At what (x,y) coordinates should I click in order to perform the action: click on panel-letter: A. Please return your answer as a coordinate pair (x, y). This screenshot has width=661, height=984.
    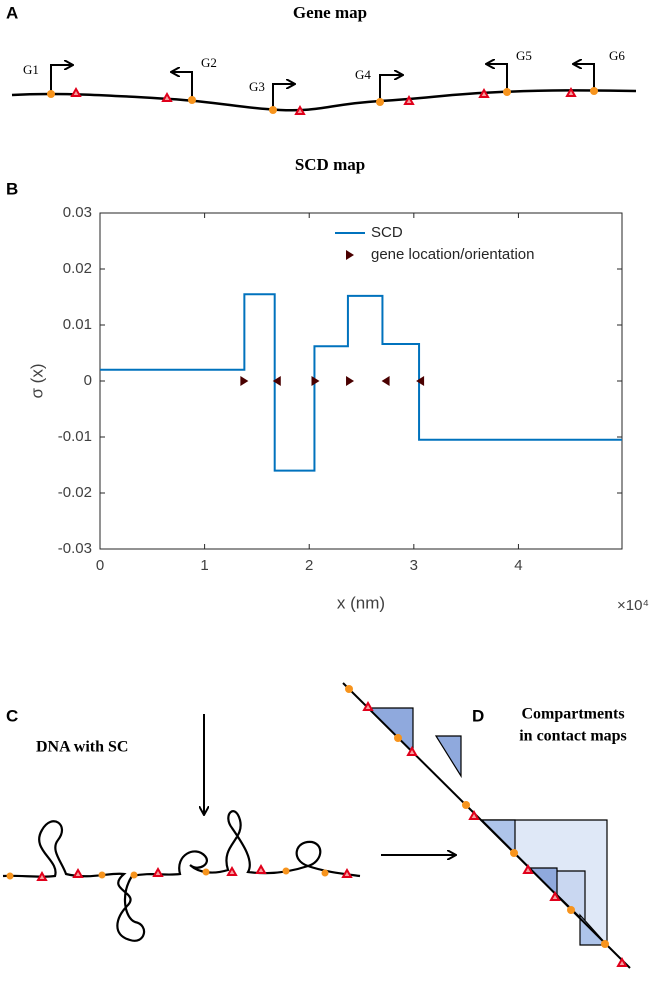
    Looking at the image, I should click on (12, 12).